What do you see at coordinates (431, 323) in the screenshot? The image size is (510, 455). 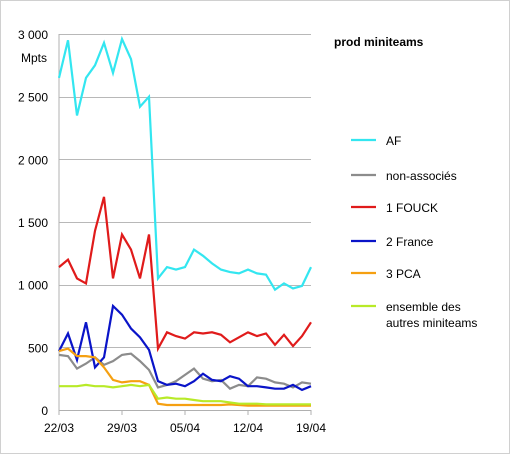 I see `legend-label: autres miniteams` at bounding box center [431, 323].